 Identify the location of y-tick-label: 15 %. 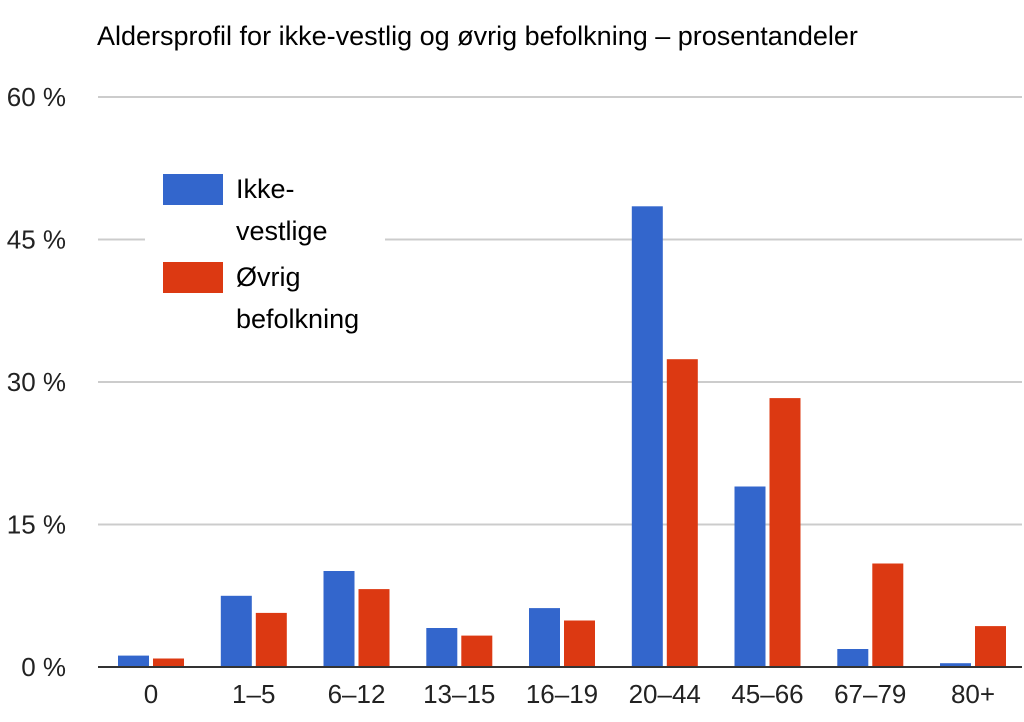
(36, 525).